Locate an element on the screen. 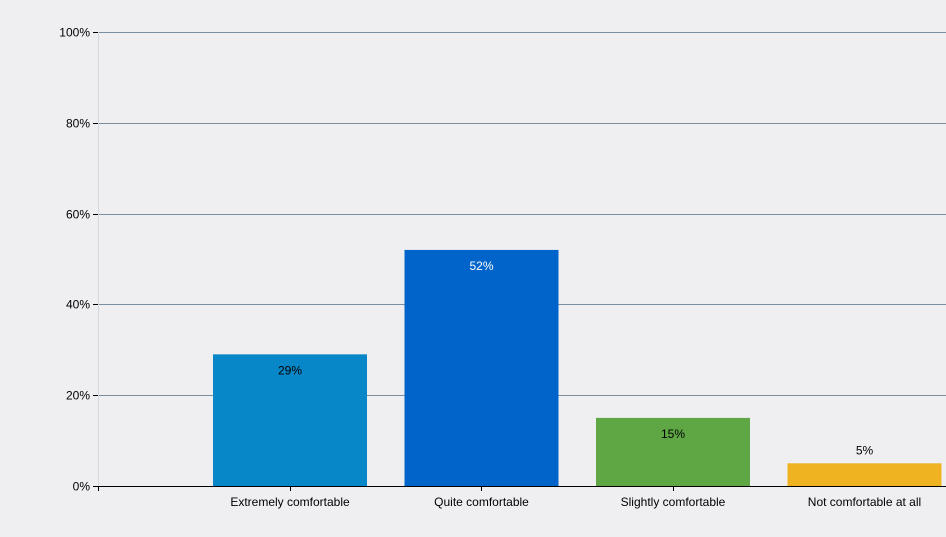  y-tick-label: 100% is located at coordinates (74, 33).